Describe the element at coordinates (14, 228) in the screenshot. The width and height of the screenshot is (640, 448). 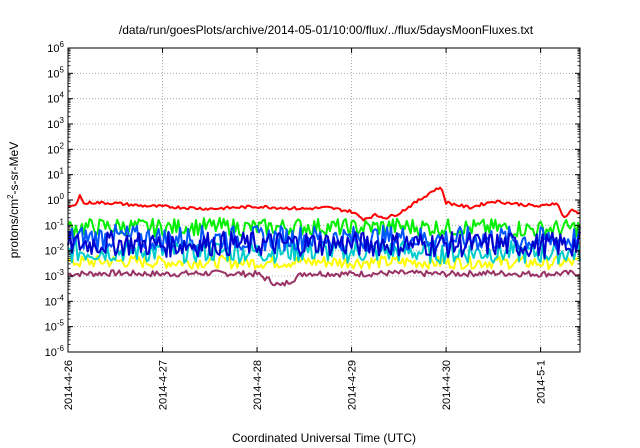
I see `y-axis-label-part1: protons/cm` at that location.